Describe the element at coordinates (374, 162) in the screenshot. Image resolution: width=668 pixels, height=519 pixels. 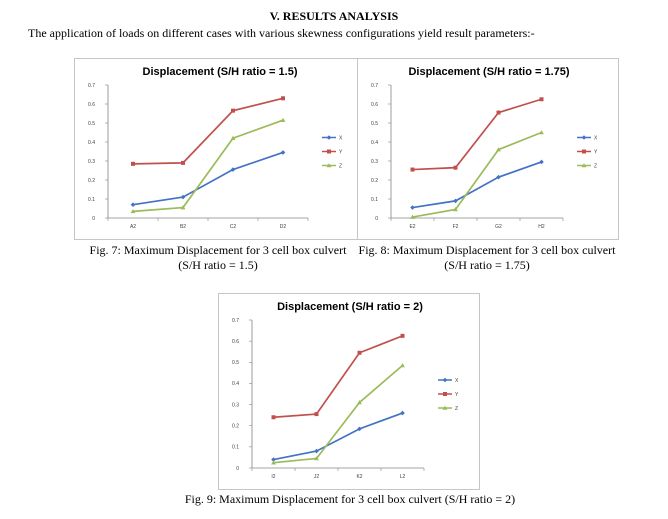
I see `y-tick-label: 0.3` at that location.